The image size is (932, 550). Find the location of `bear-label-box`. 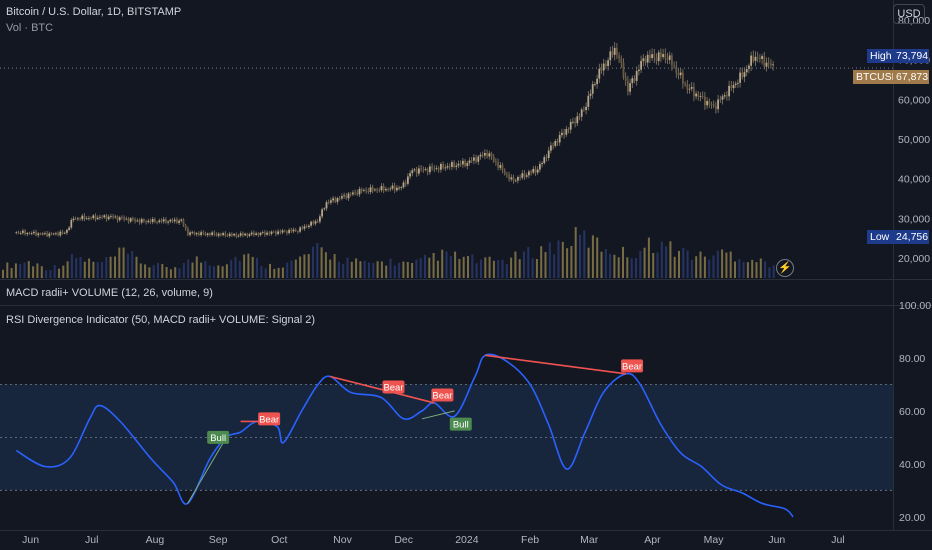

bear-label-box is located at coordinates (632, 366).